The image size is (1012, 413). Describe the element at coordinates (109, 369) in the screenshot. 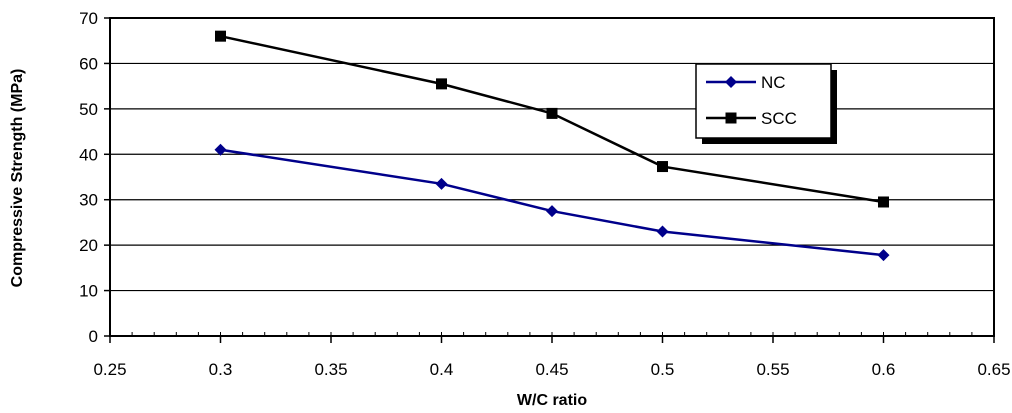

I see `x-tick-label-0: 0.25` at that location.